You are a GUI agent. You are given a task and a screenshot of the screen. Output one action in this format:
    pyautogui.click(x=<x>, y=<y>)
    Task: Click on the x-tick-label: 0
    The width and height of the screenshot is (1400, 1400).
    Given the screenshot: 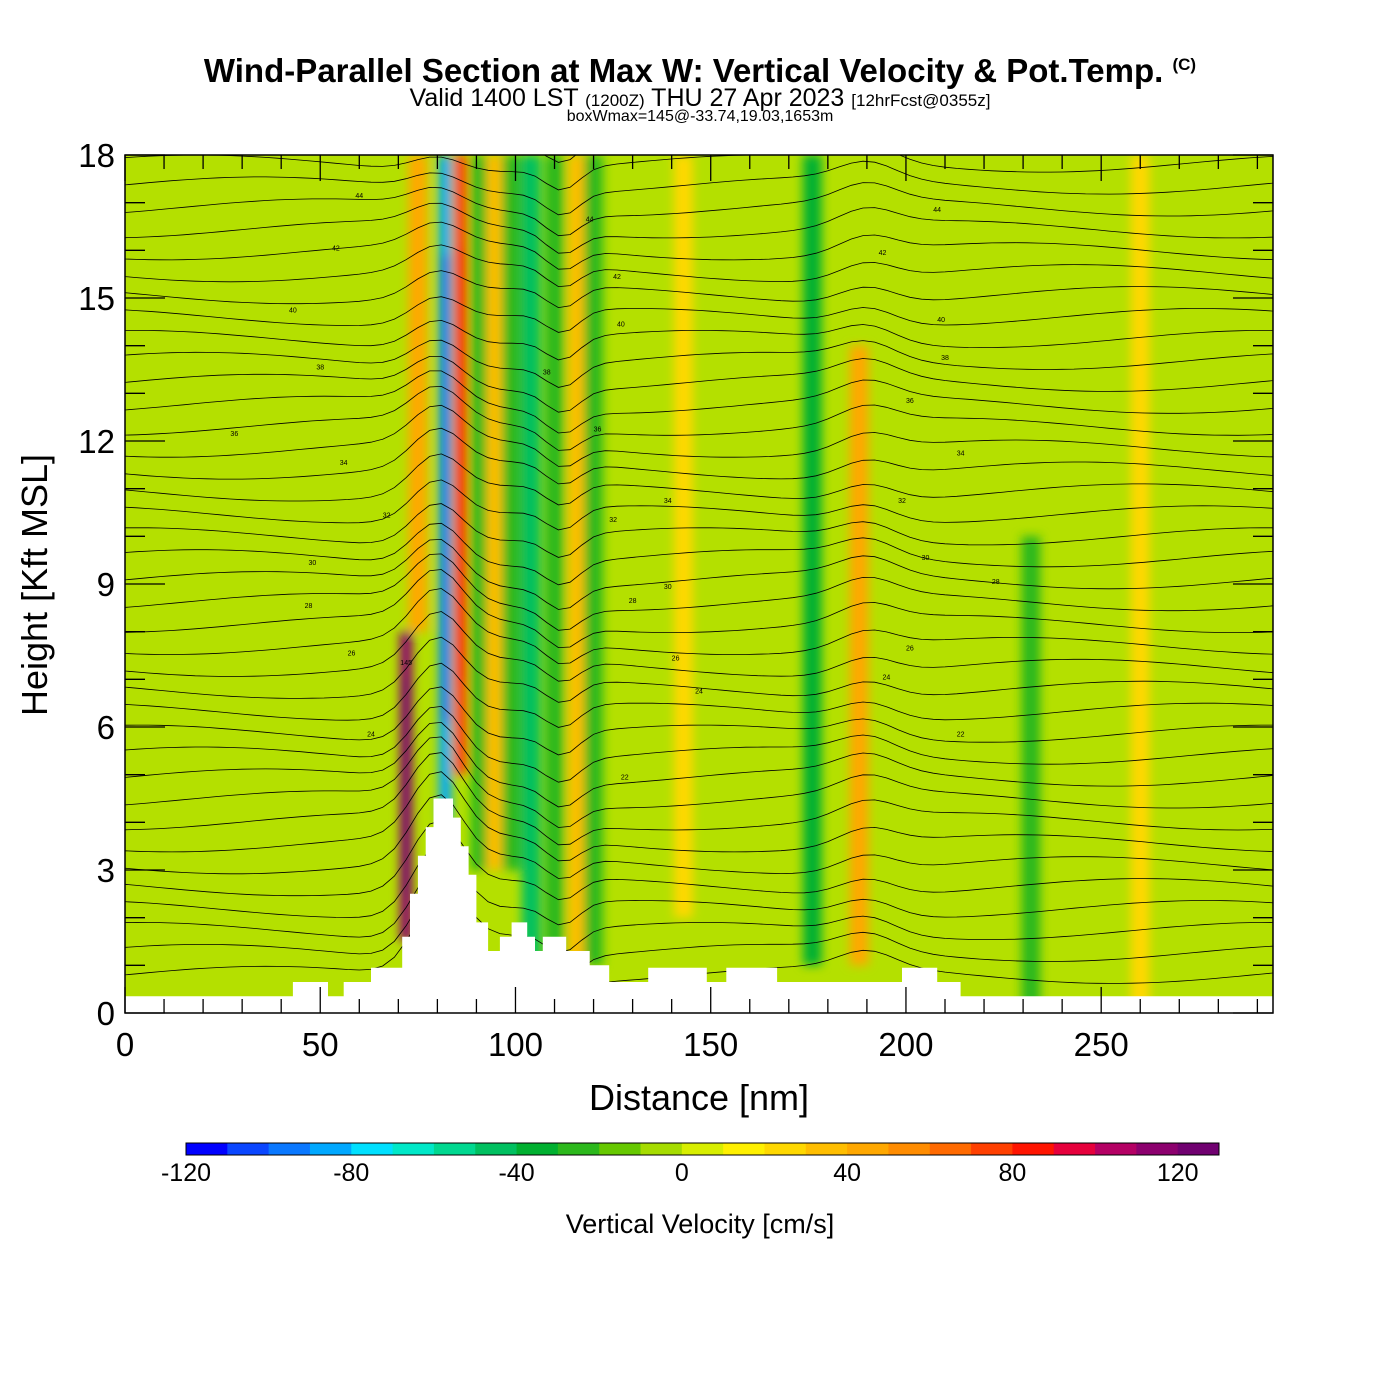 What is the action you would take?
    pyautogui.click(x=125, y=1044)
    